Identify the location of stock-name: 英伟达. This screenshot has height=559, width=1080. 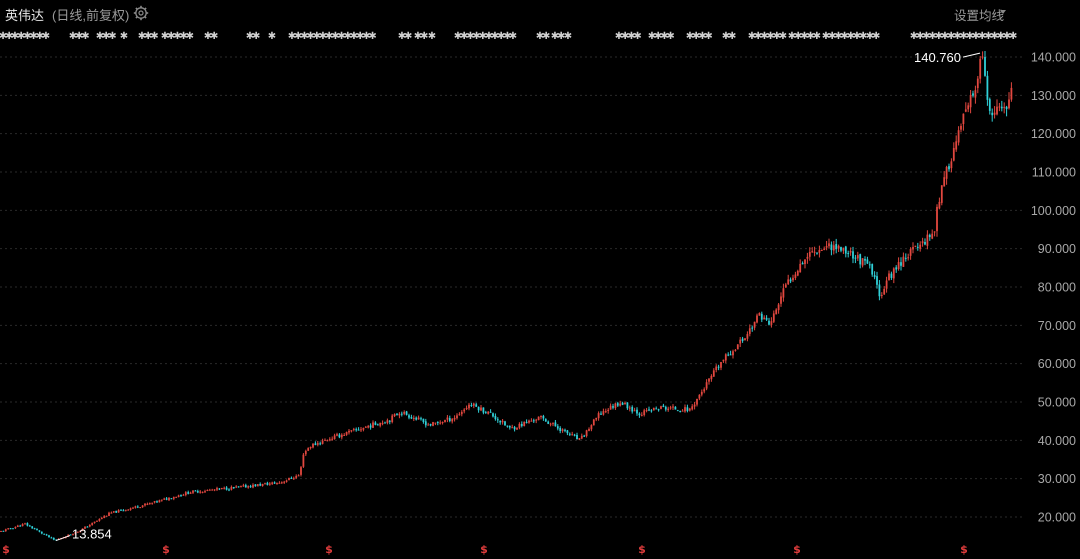
(25, 15).